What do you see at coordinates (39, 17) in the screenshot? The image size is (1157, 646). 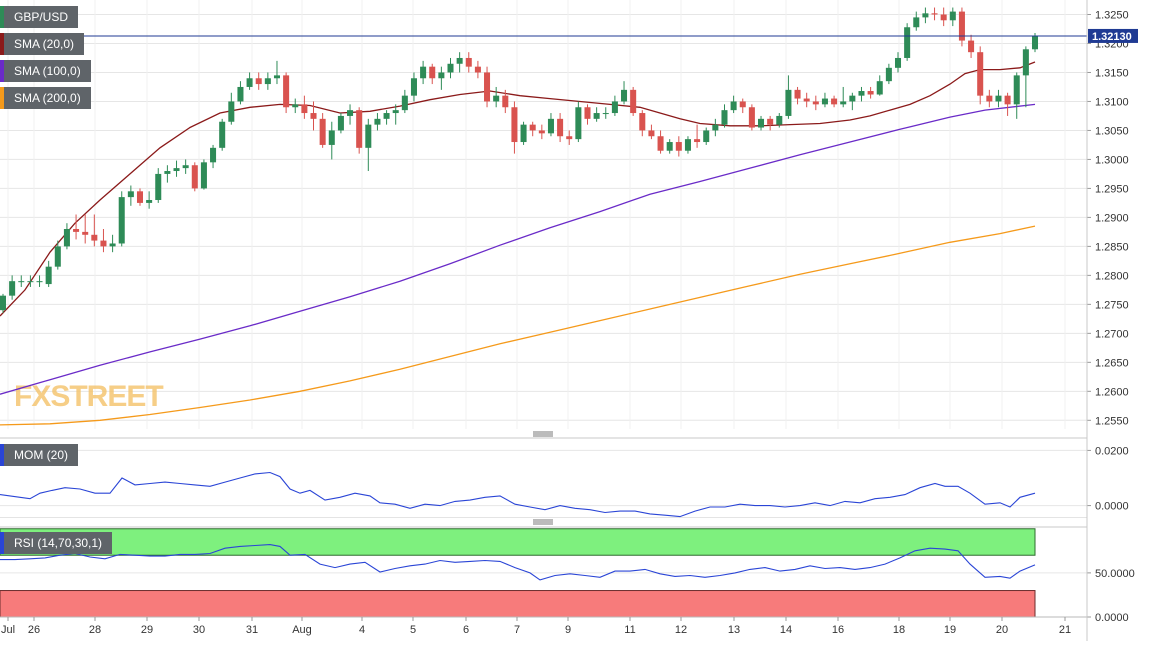 I see `symbol-tag: GBP/USD` at bounding box center [39, 17].